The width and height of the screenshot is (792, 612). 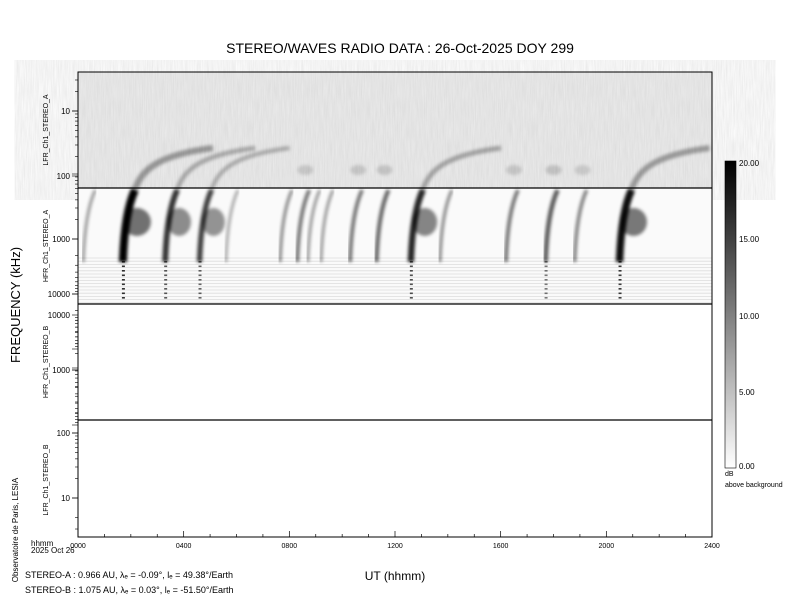 What do you see at coordinates (729, 474) in the screenshot?
I see `colorbar-unit: dB` at bounding box center [729, 474].